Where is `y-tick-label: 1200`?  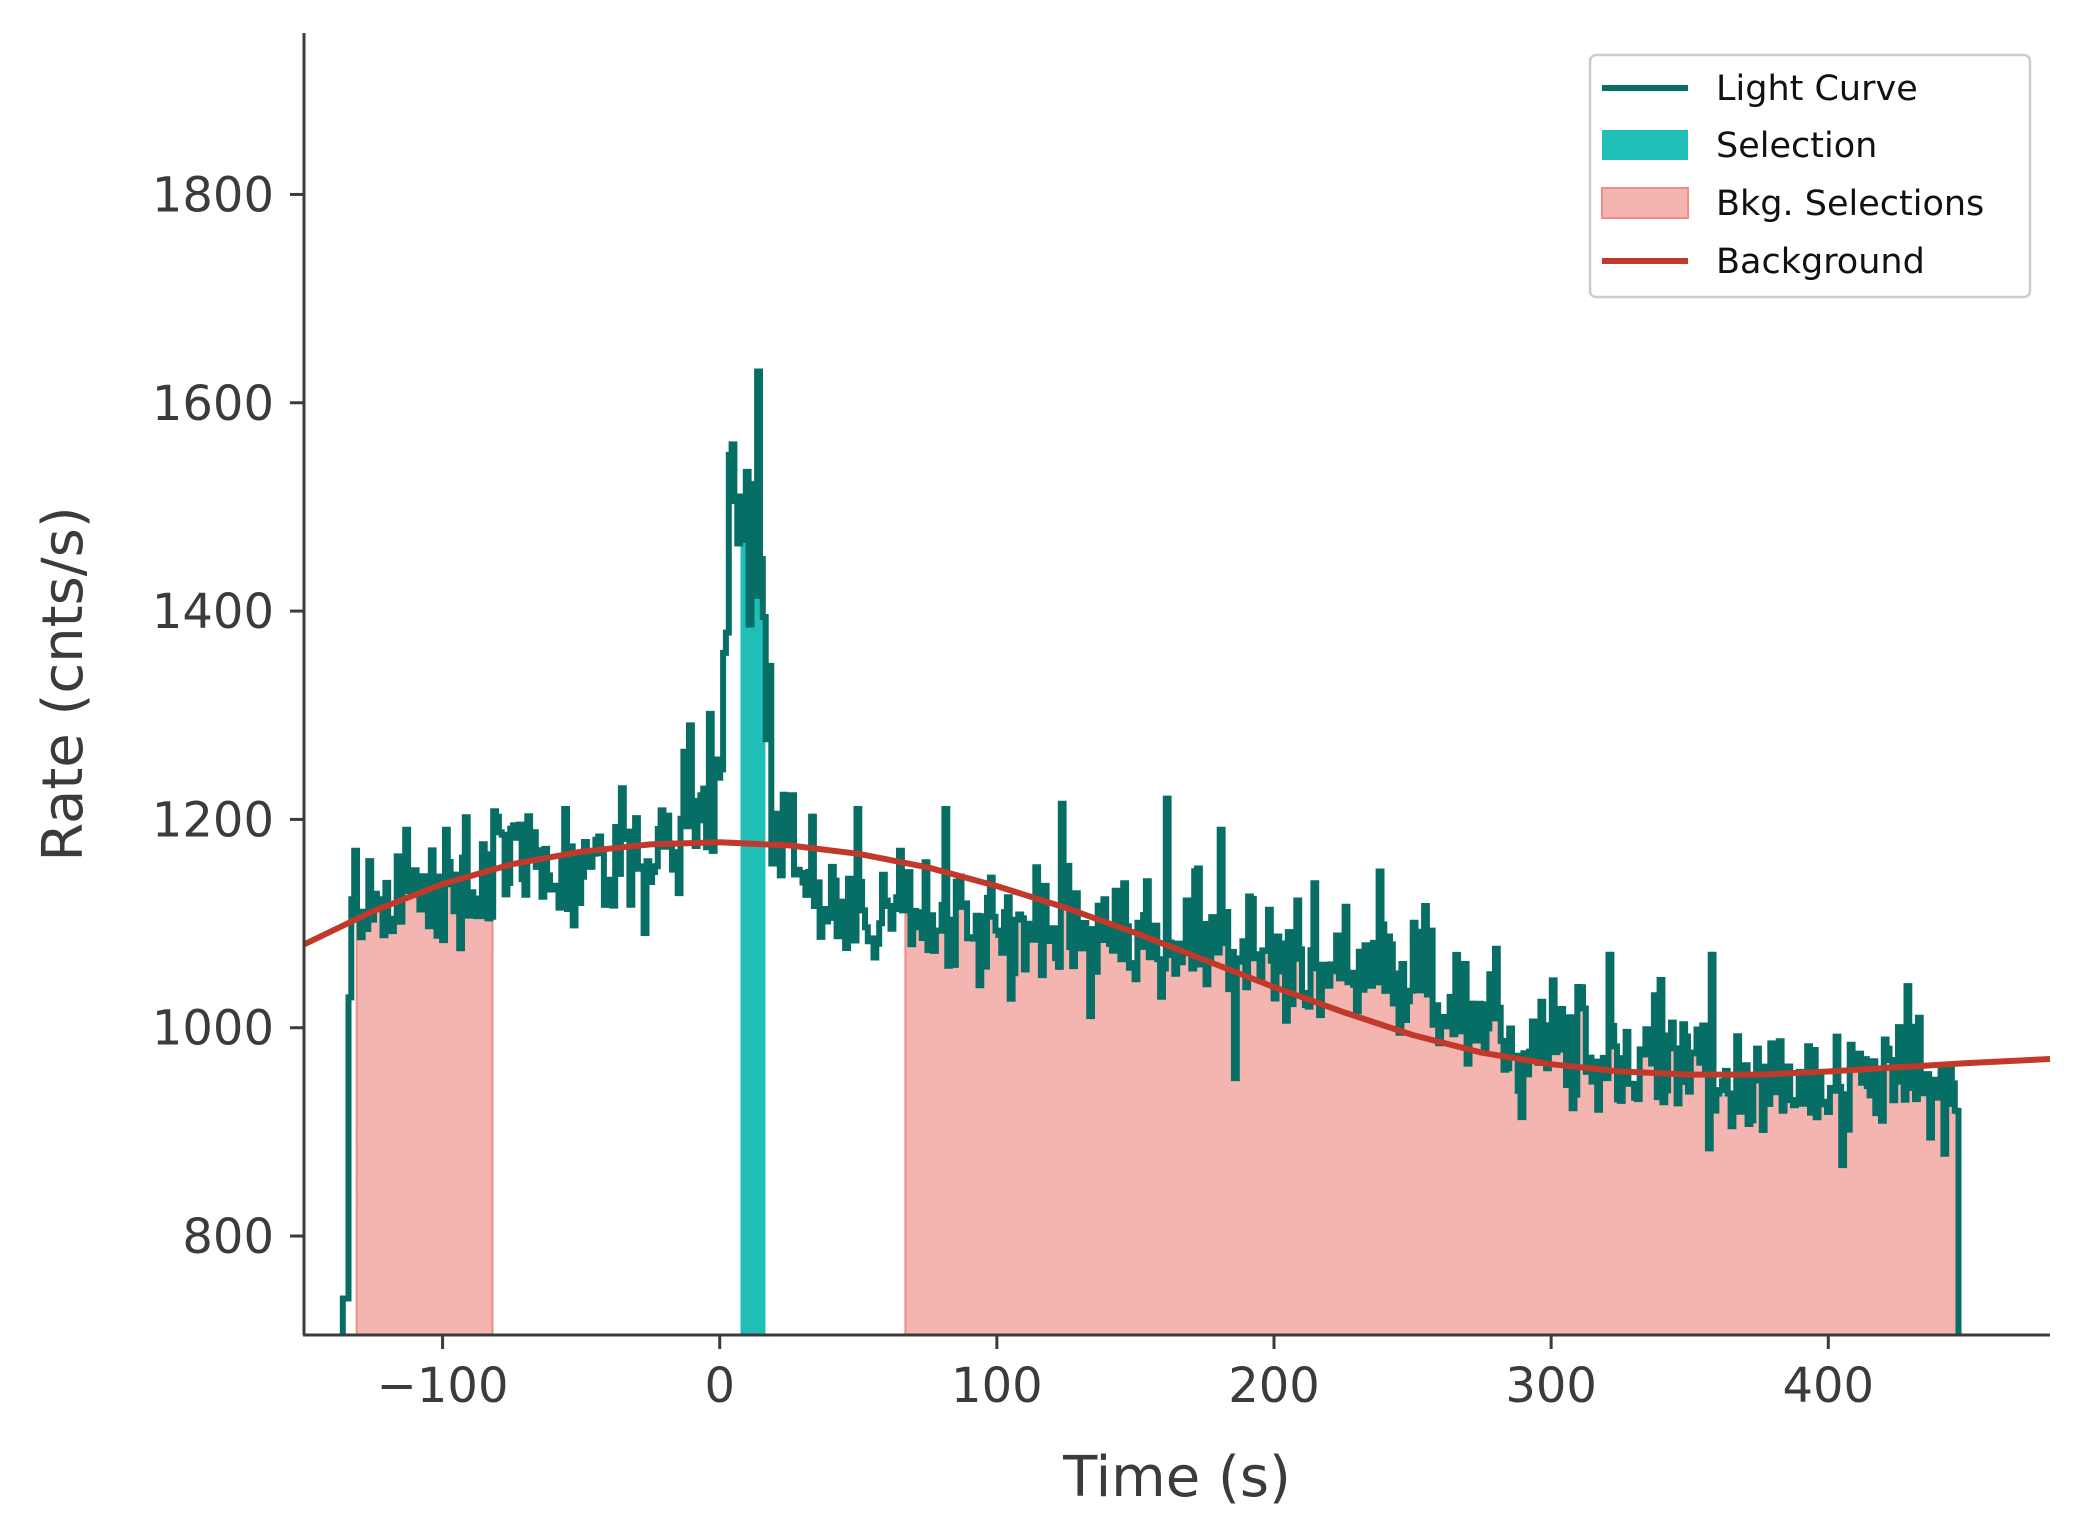
y-tick-label: 1200 is located at coordinates (213, 820).